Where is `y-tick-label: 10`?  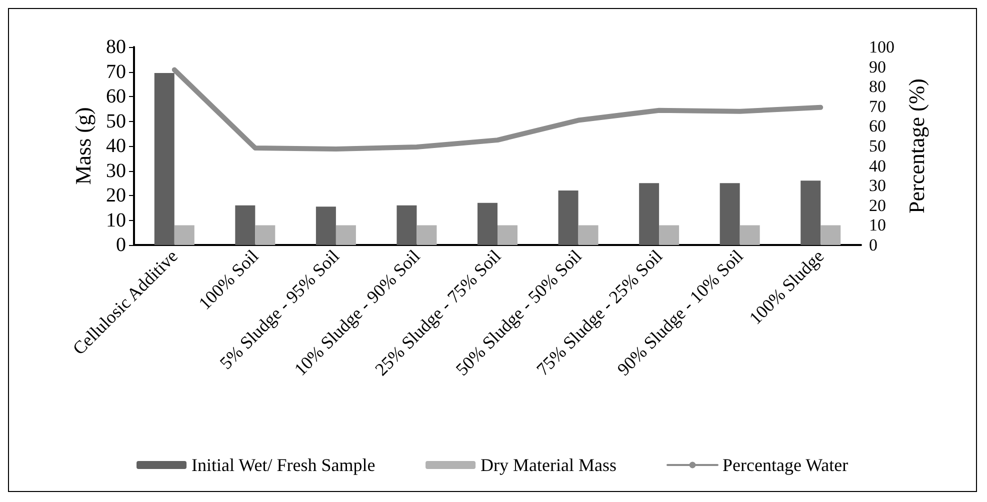 y-tick-label: 10 is located at coordinates (116, 220).